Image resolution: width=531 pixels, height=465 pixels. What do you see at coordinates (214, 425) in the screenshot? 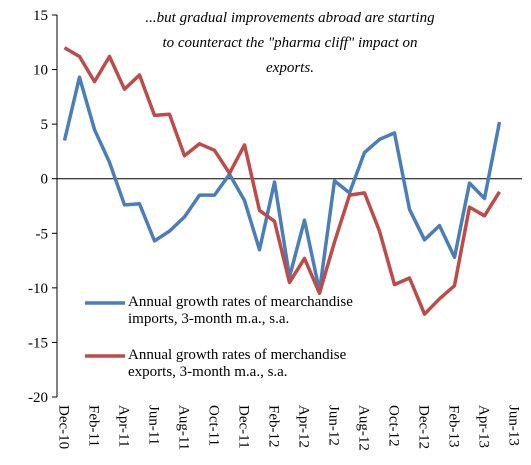
I see `x-tick-label: Oct-11` at bounding box center [214, 425].